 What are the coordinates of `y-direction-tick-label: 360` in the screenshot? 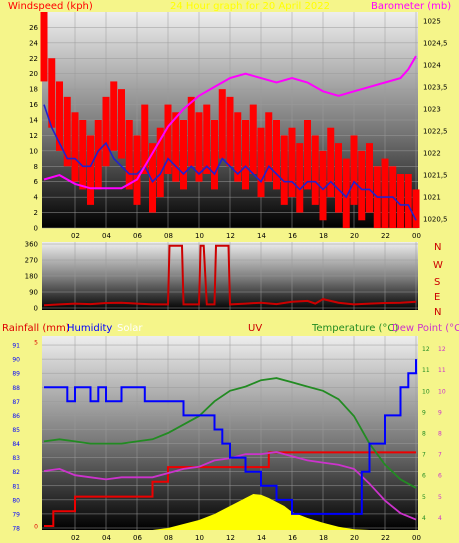 It's located at (31, 245).